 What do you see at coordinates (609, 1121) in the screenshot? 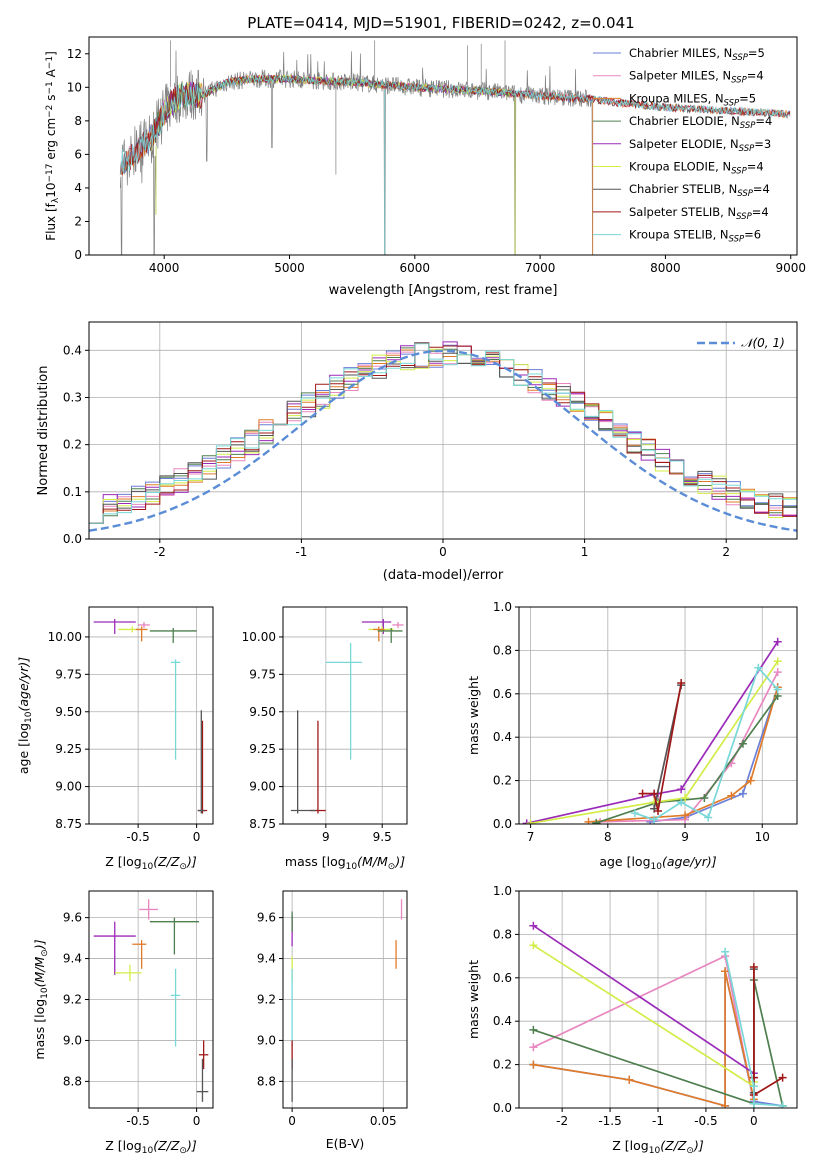
I see `x-tick-label: -1.5` at bounding box center [609, 1121].